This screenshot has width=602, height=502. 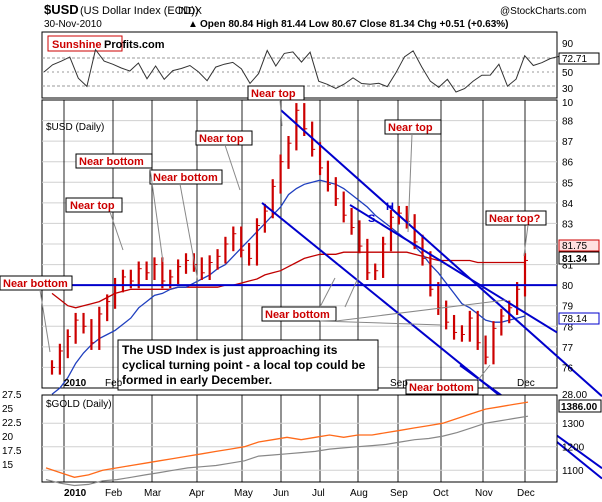 I want to click on shoulder-label: S, so click(x=371, y=219).